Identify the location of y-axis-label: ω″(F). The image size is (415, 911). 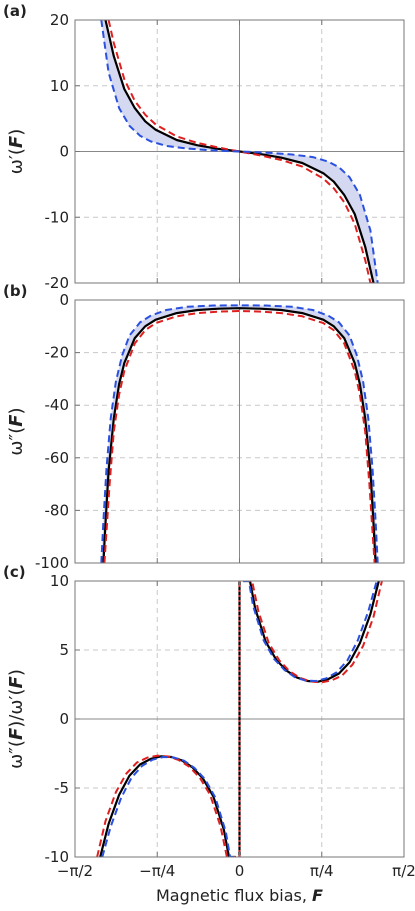
(16, 431).